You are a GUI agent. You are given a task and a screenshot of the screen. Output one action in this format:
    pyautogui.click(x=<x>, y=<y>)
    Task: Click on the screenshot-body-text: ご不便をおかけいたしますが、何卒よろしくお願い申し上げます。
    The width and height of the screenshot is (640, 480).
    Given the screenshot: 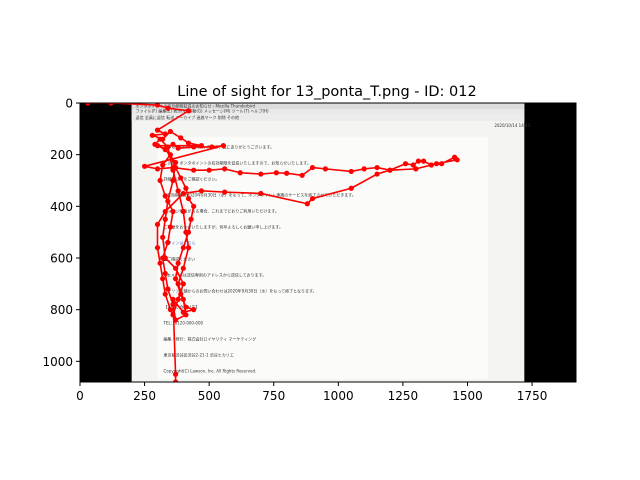 What is the action you would take?
    pyautogui.click(x=224, y=227)
    